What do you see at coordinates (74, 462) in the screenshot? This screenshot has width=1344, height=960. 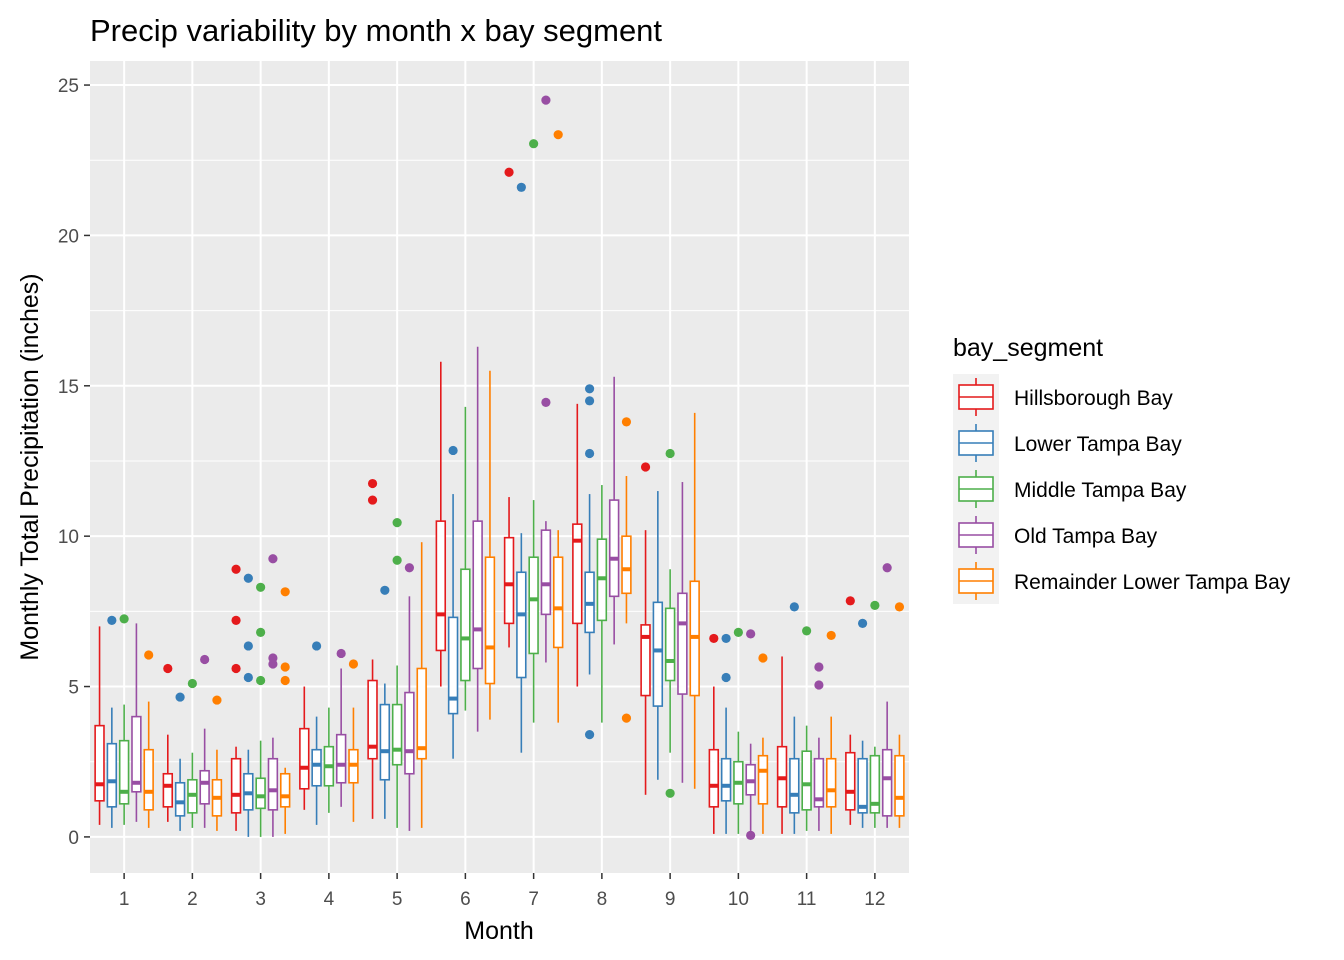 I see `y-axis: 0 5 10 15 20 25` at bounding box center [74, 462].